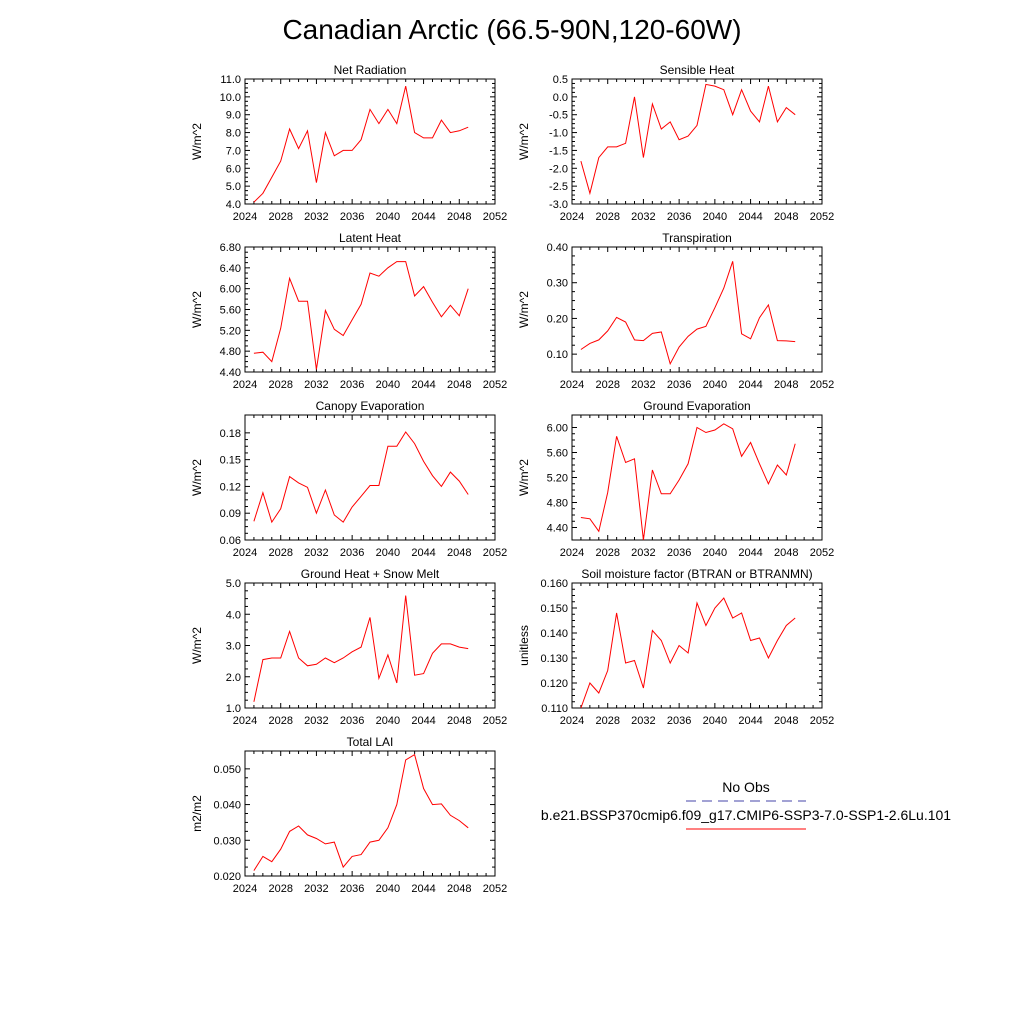 This screenshot has height=1024, width=1024. What do you see at coordinates (230, 487) in the screenshot?
I see `y-tick-label: 0.12` at bounding box center [230, 487].